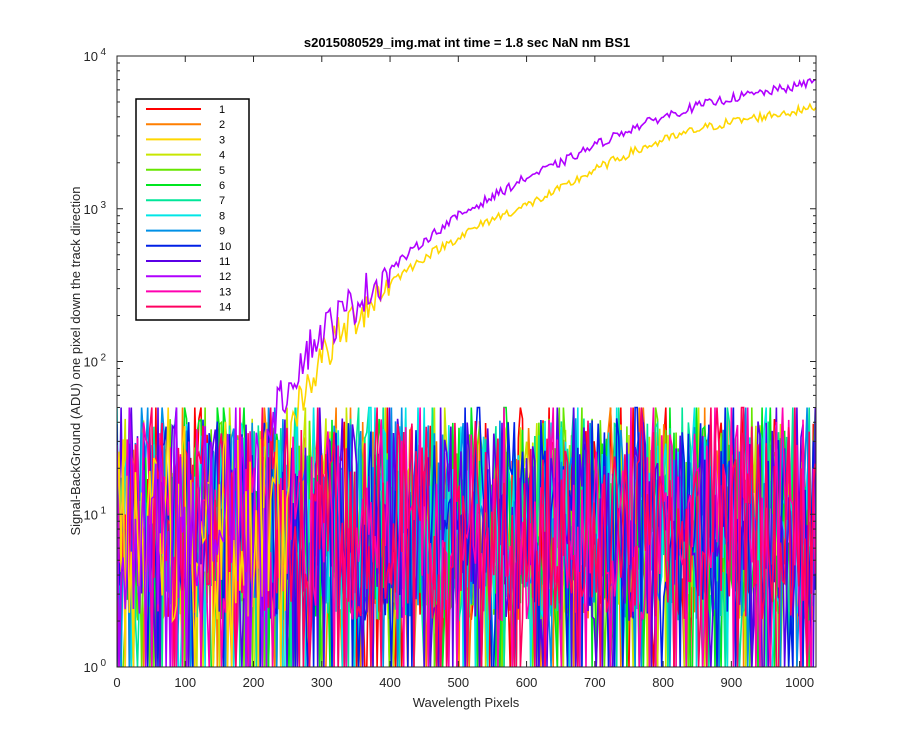 This screenshot has height=750, width=900. Describe the element at coordinates (254, 682) in the screenshot. I see `x-tick-label: 200` at that location.